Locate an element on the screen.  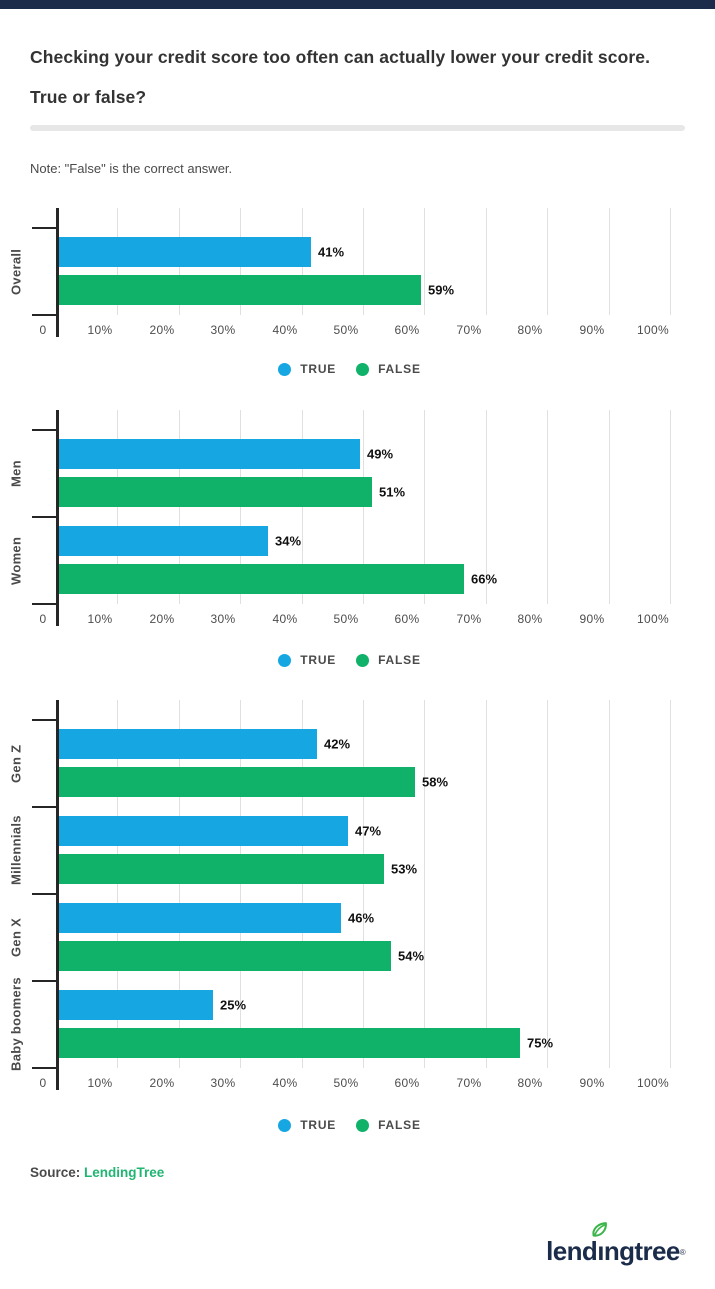
bar-value-label: 34% is located at coordinates (288, 541).